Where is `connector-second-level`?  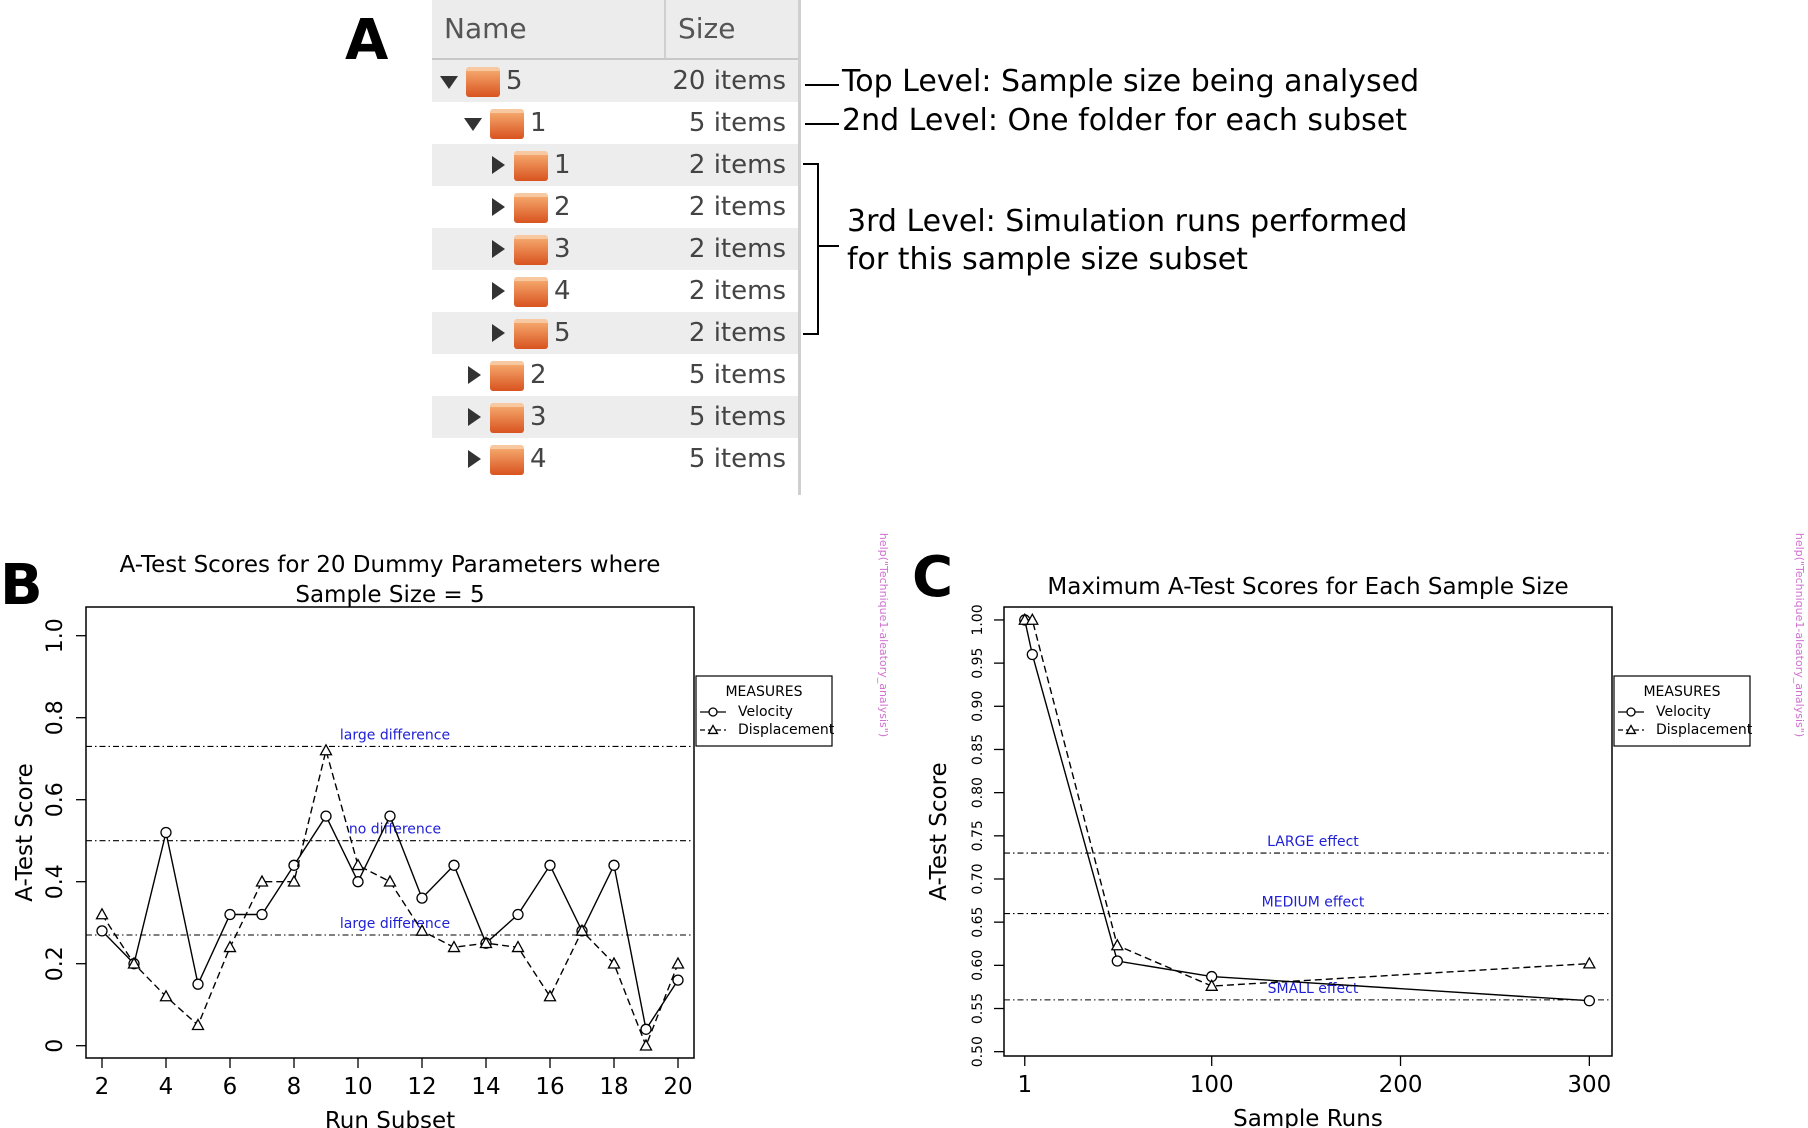 connector-second-level is located at coordinates (822, 124).